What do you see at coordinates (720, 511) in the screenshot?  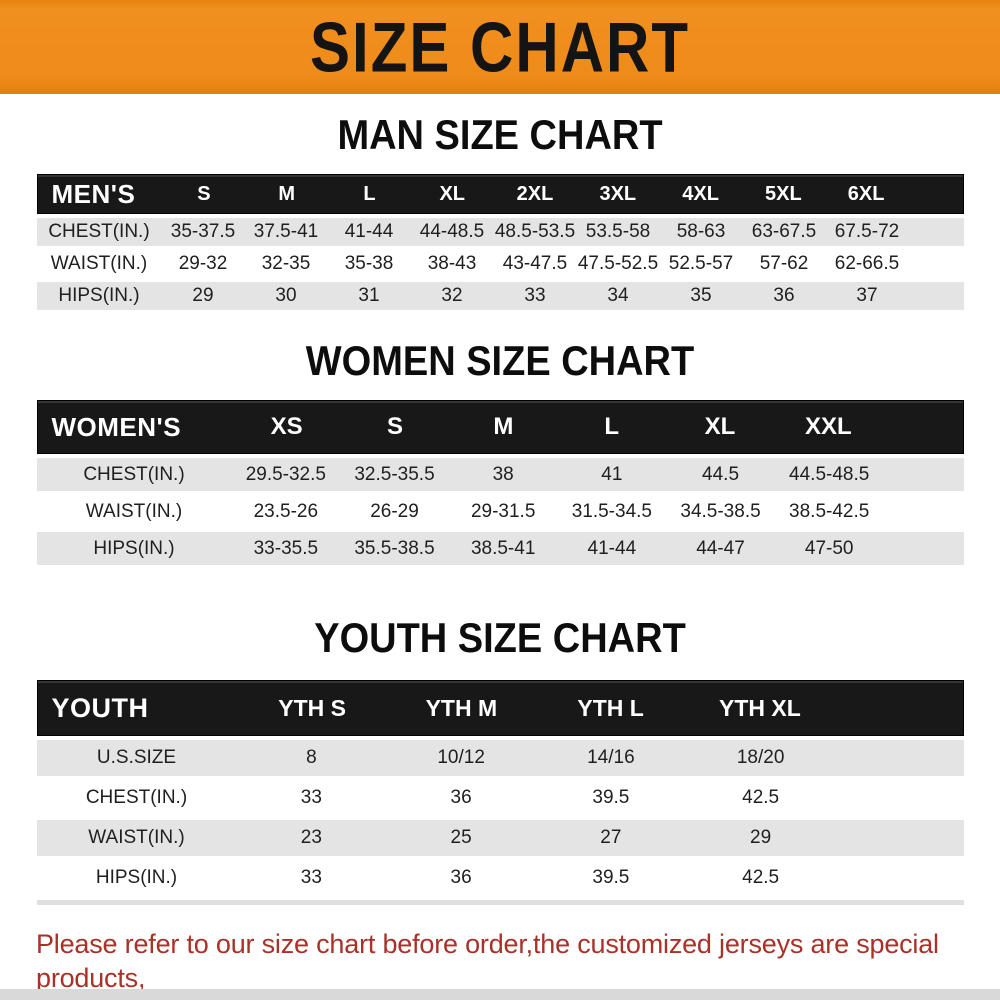 I see `cell: 34.5-38.5` at bounding box center [720, 511].